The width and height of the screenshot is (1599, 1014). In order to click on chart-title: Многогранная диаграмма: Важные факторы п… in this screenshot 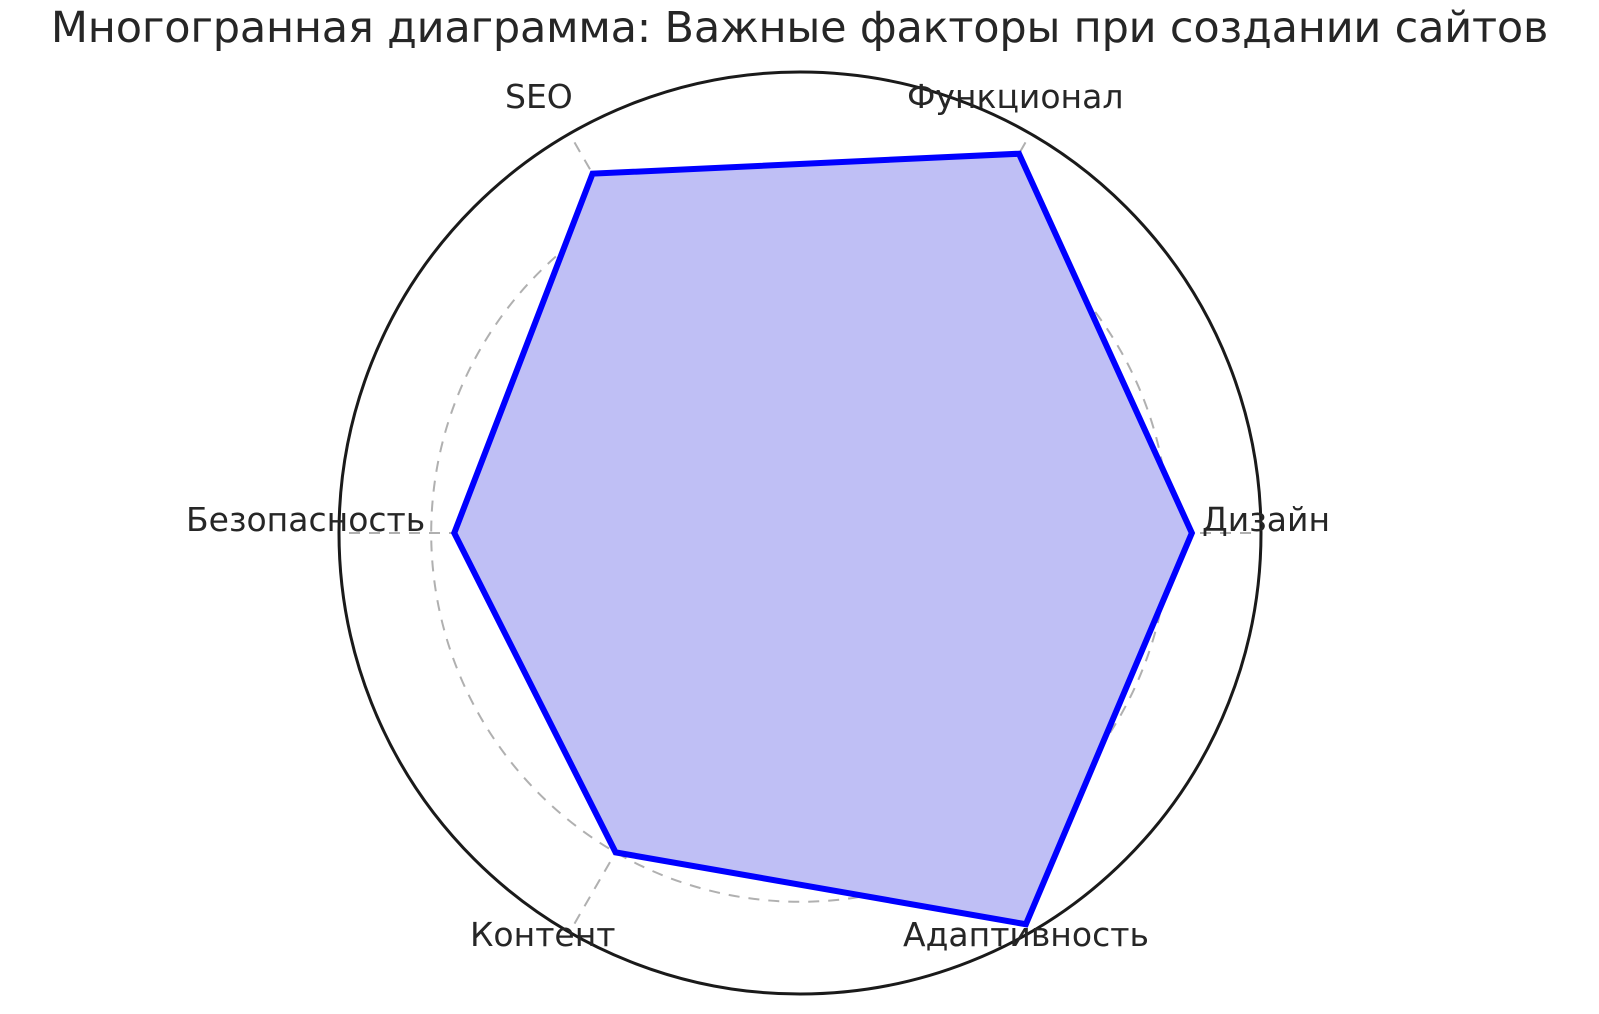, I will do `click(799, 28)`.